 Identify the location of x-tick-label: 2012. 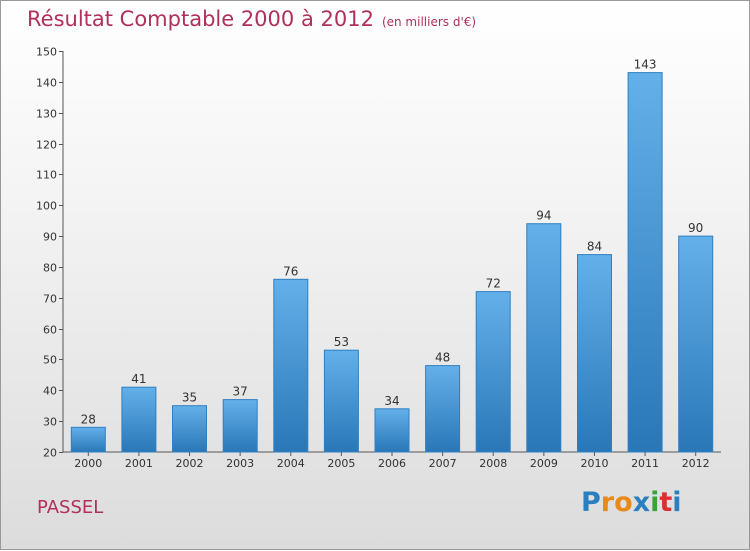
(696, 463).